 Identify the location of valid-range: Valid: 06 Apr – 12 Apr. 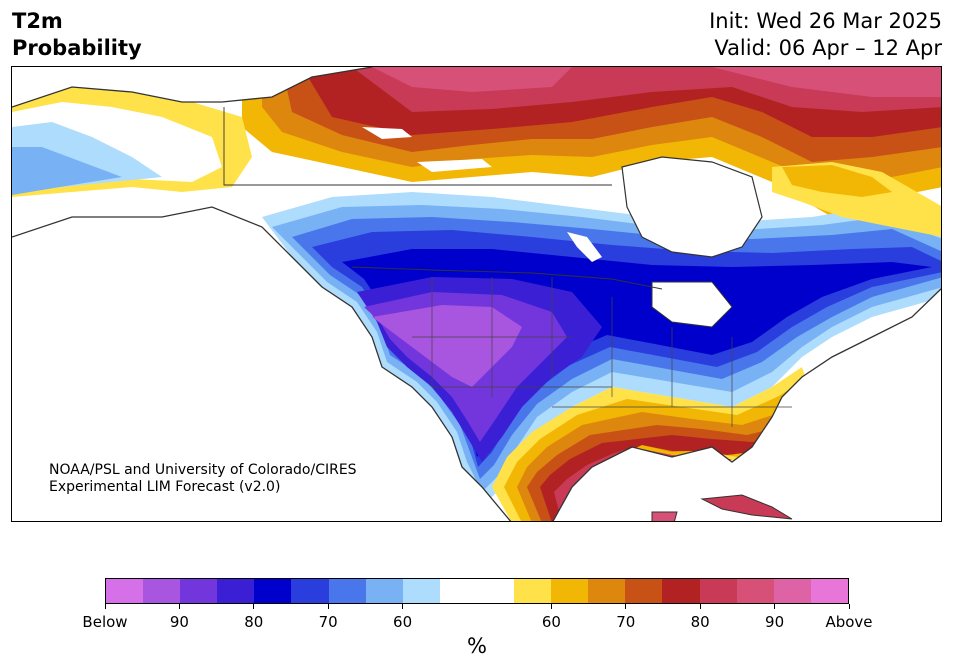
(828, 48).